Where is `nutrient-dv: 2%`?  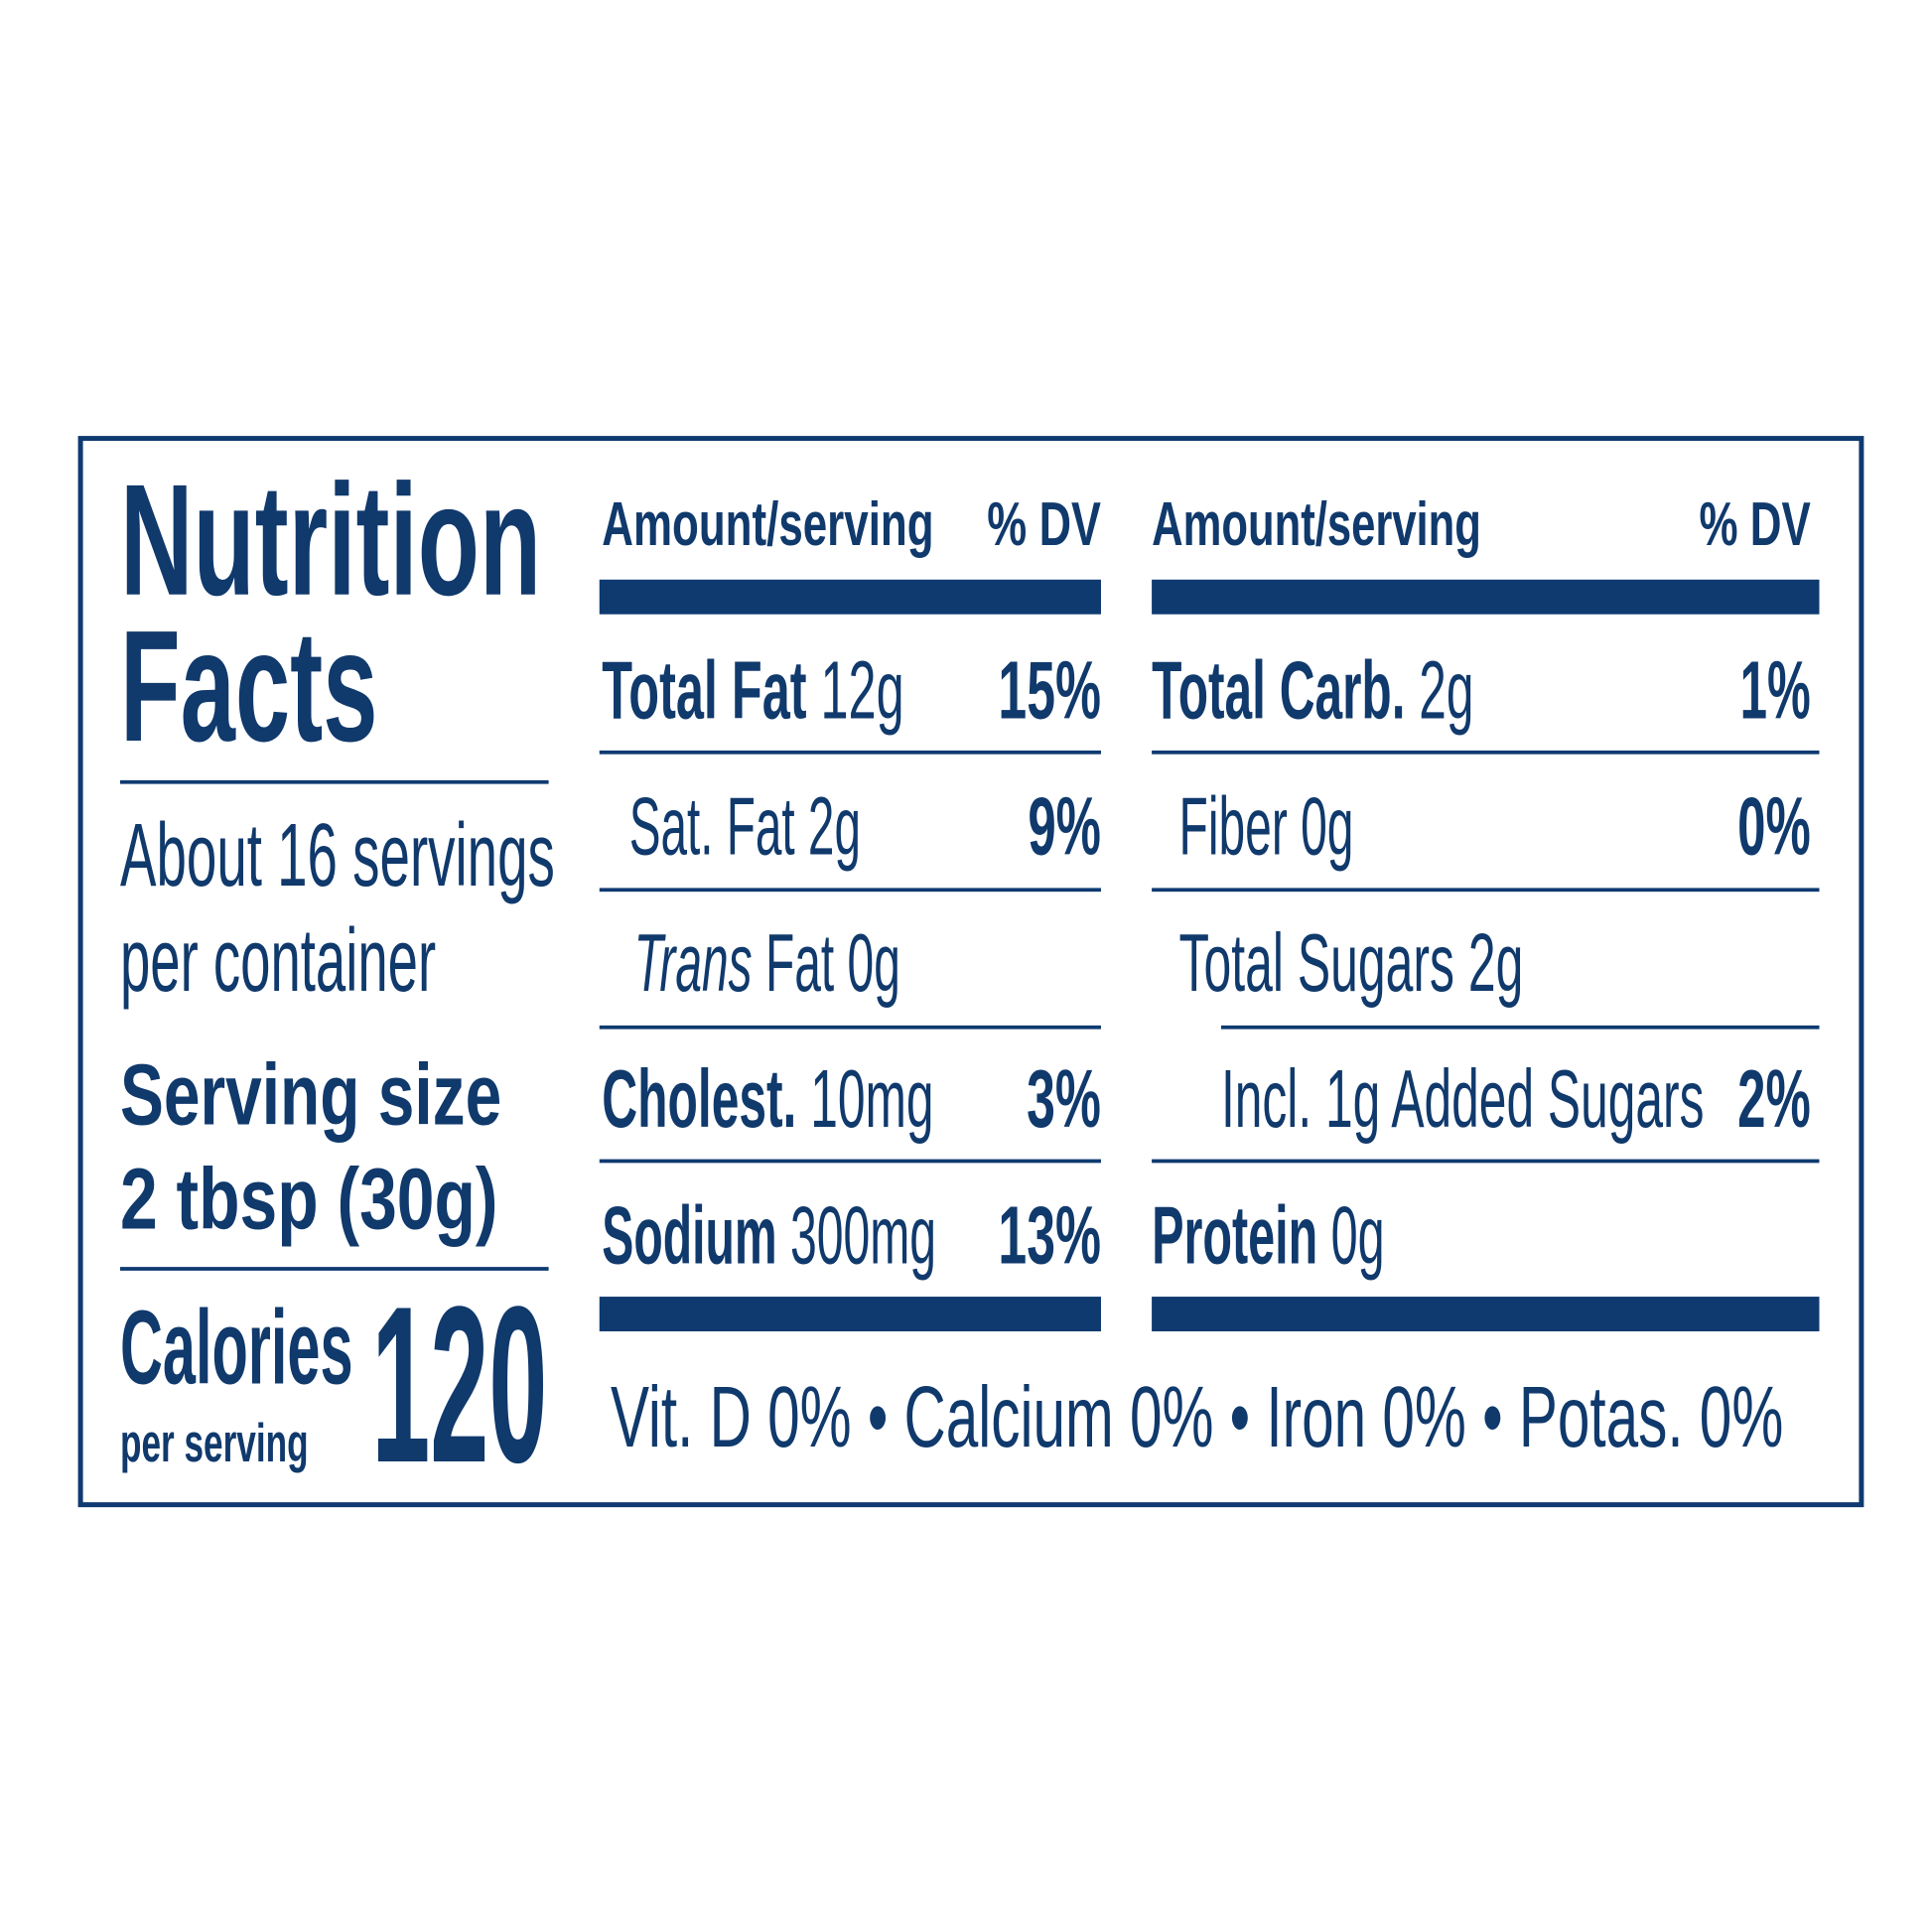
nutrient-dv: 2% is located at coordinates (1774, 1099).